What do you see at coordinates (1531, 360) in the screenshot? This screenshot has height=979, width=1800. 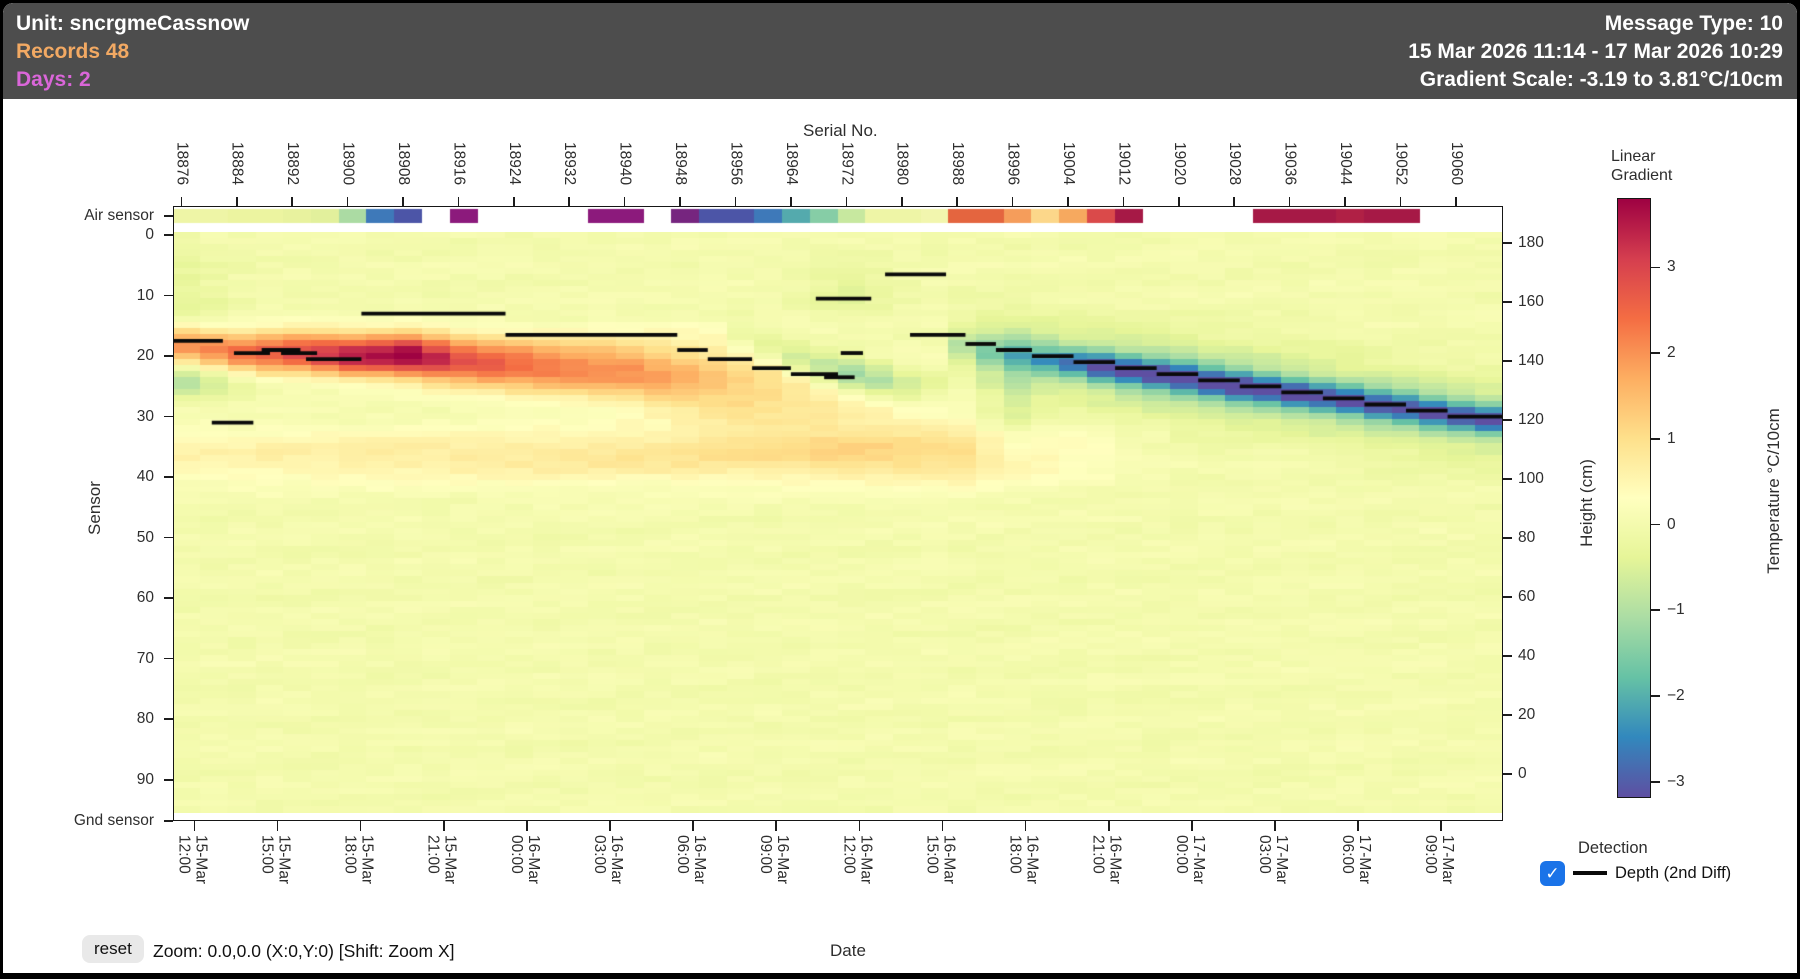 I see `height-tick-label: 140` at bounding box center [1531, 360].